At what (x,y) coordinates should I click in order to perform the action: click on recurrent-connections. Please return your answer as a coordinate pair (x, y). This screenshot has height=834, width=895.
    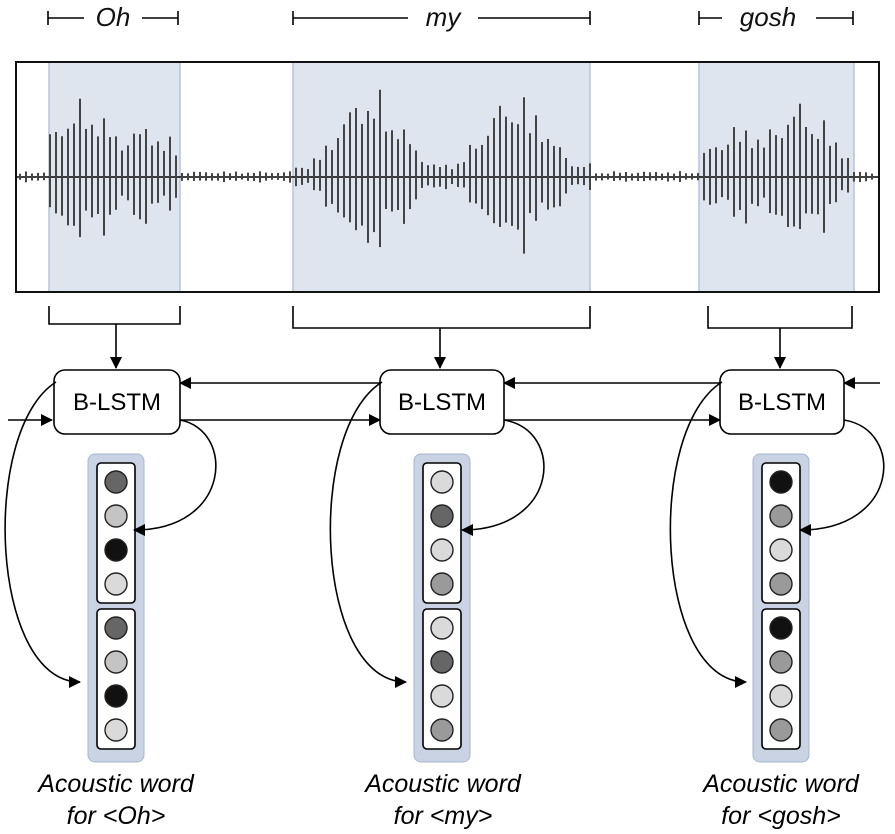
    Looking at the image, I should click on (444, 401).